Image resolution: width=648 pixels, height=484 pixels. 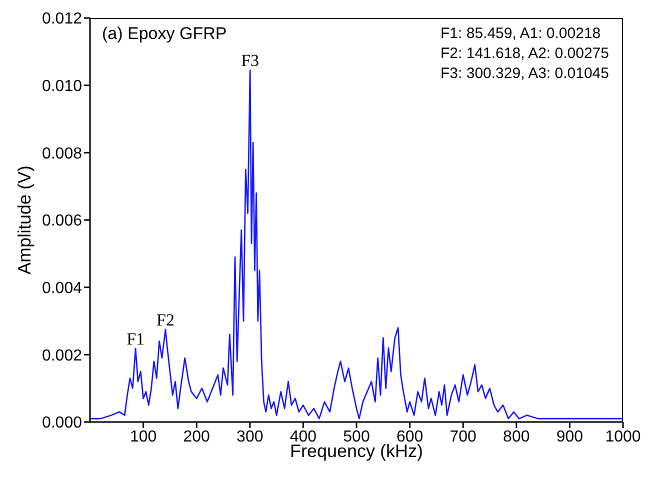 What do you see at coordinates (62, 153) in the screenshot?
I see `y-tick-label: 0.008` at bounding box center [62, 153].